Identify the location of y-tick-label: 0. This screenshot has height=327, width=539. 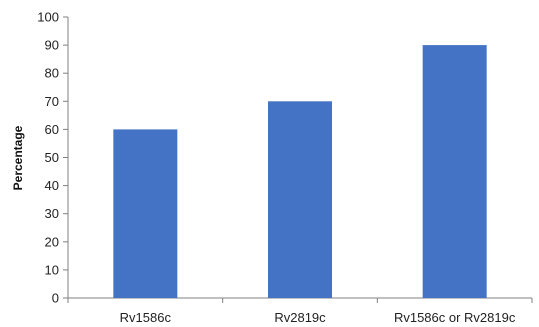
(55, 298).